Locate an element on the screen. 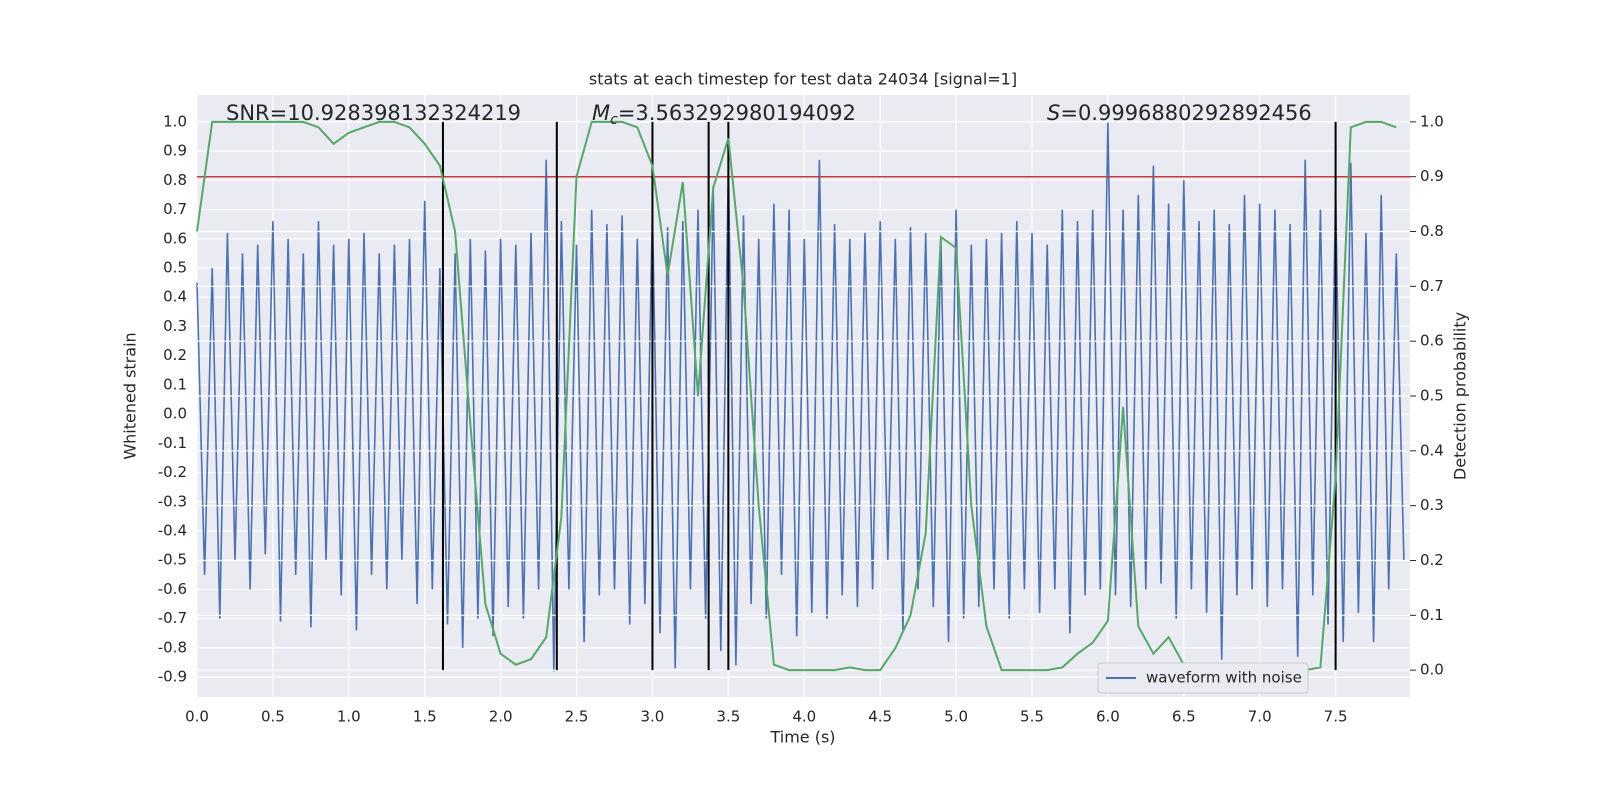 This screenshot has width=1600, height=800. annotation-symbol: S is located at coordinates (1053, 113).